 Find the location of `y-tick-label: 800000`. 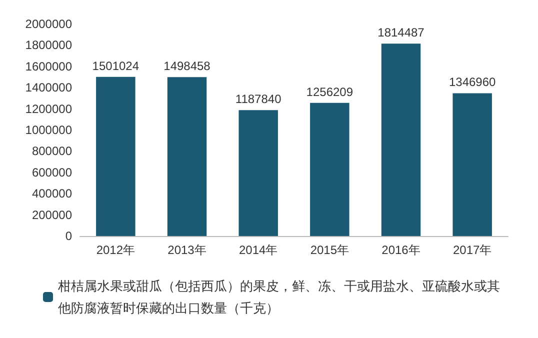

y-tick-label: 800000 is located at coordinates (52, 151).